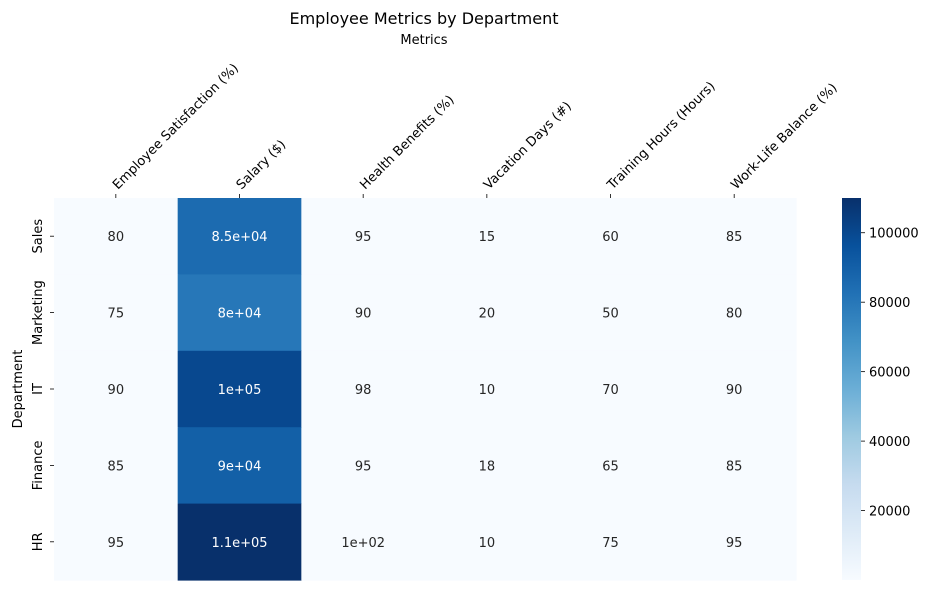 This screenshot has height=590, width=932. Describe the element at coordinates (889, 303) in the screenshot. I see `colorbar-tick-label: 80000` at that location.